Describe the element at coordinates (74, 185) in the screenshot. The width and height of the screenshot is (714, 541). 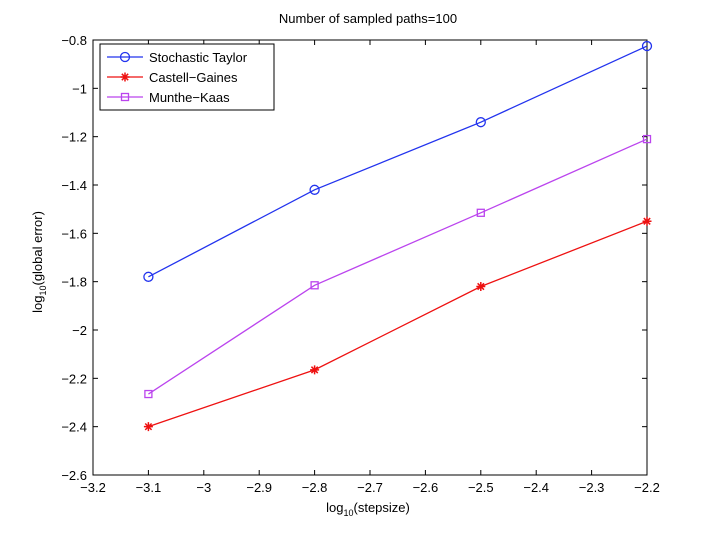
I see `y-tick-label: −1.4` at that location.